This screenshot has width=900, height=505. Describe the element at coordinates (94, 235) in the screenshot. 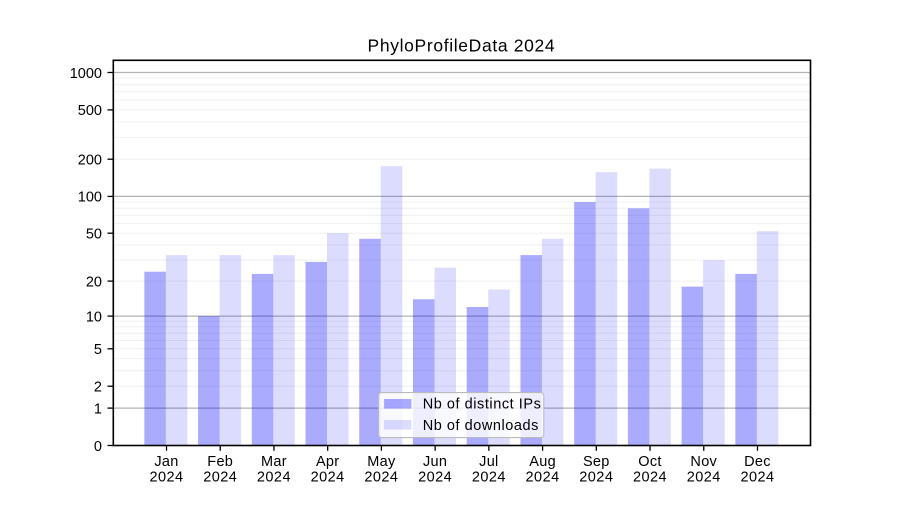

I see `svg-text: 50` at that location.